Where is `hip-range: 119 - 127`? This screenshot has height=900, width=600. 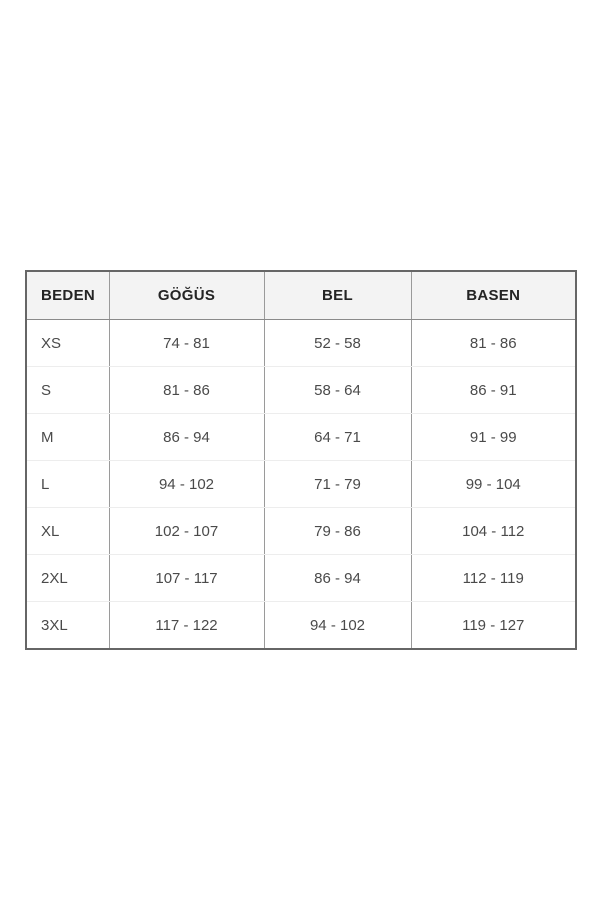
hip-range: 119 - 127 is located at coordinates (493, 625).